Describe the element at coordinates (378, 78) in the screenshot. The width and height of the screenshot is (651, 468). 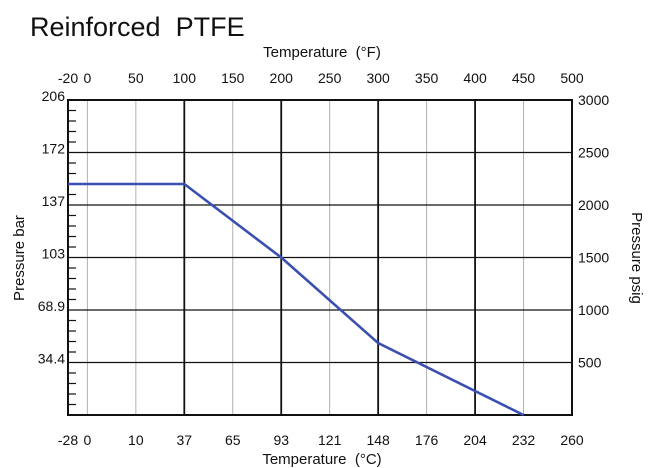
I see `top-tick-label: 300` at that location.